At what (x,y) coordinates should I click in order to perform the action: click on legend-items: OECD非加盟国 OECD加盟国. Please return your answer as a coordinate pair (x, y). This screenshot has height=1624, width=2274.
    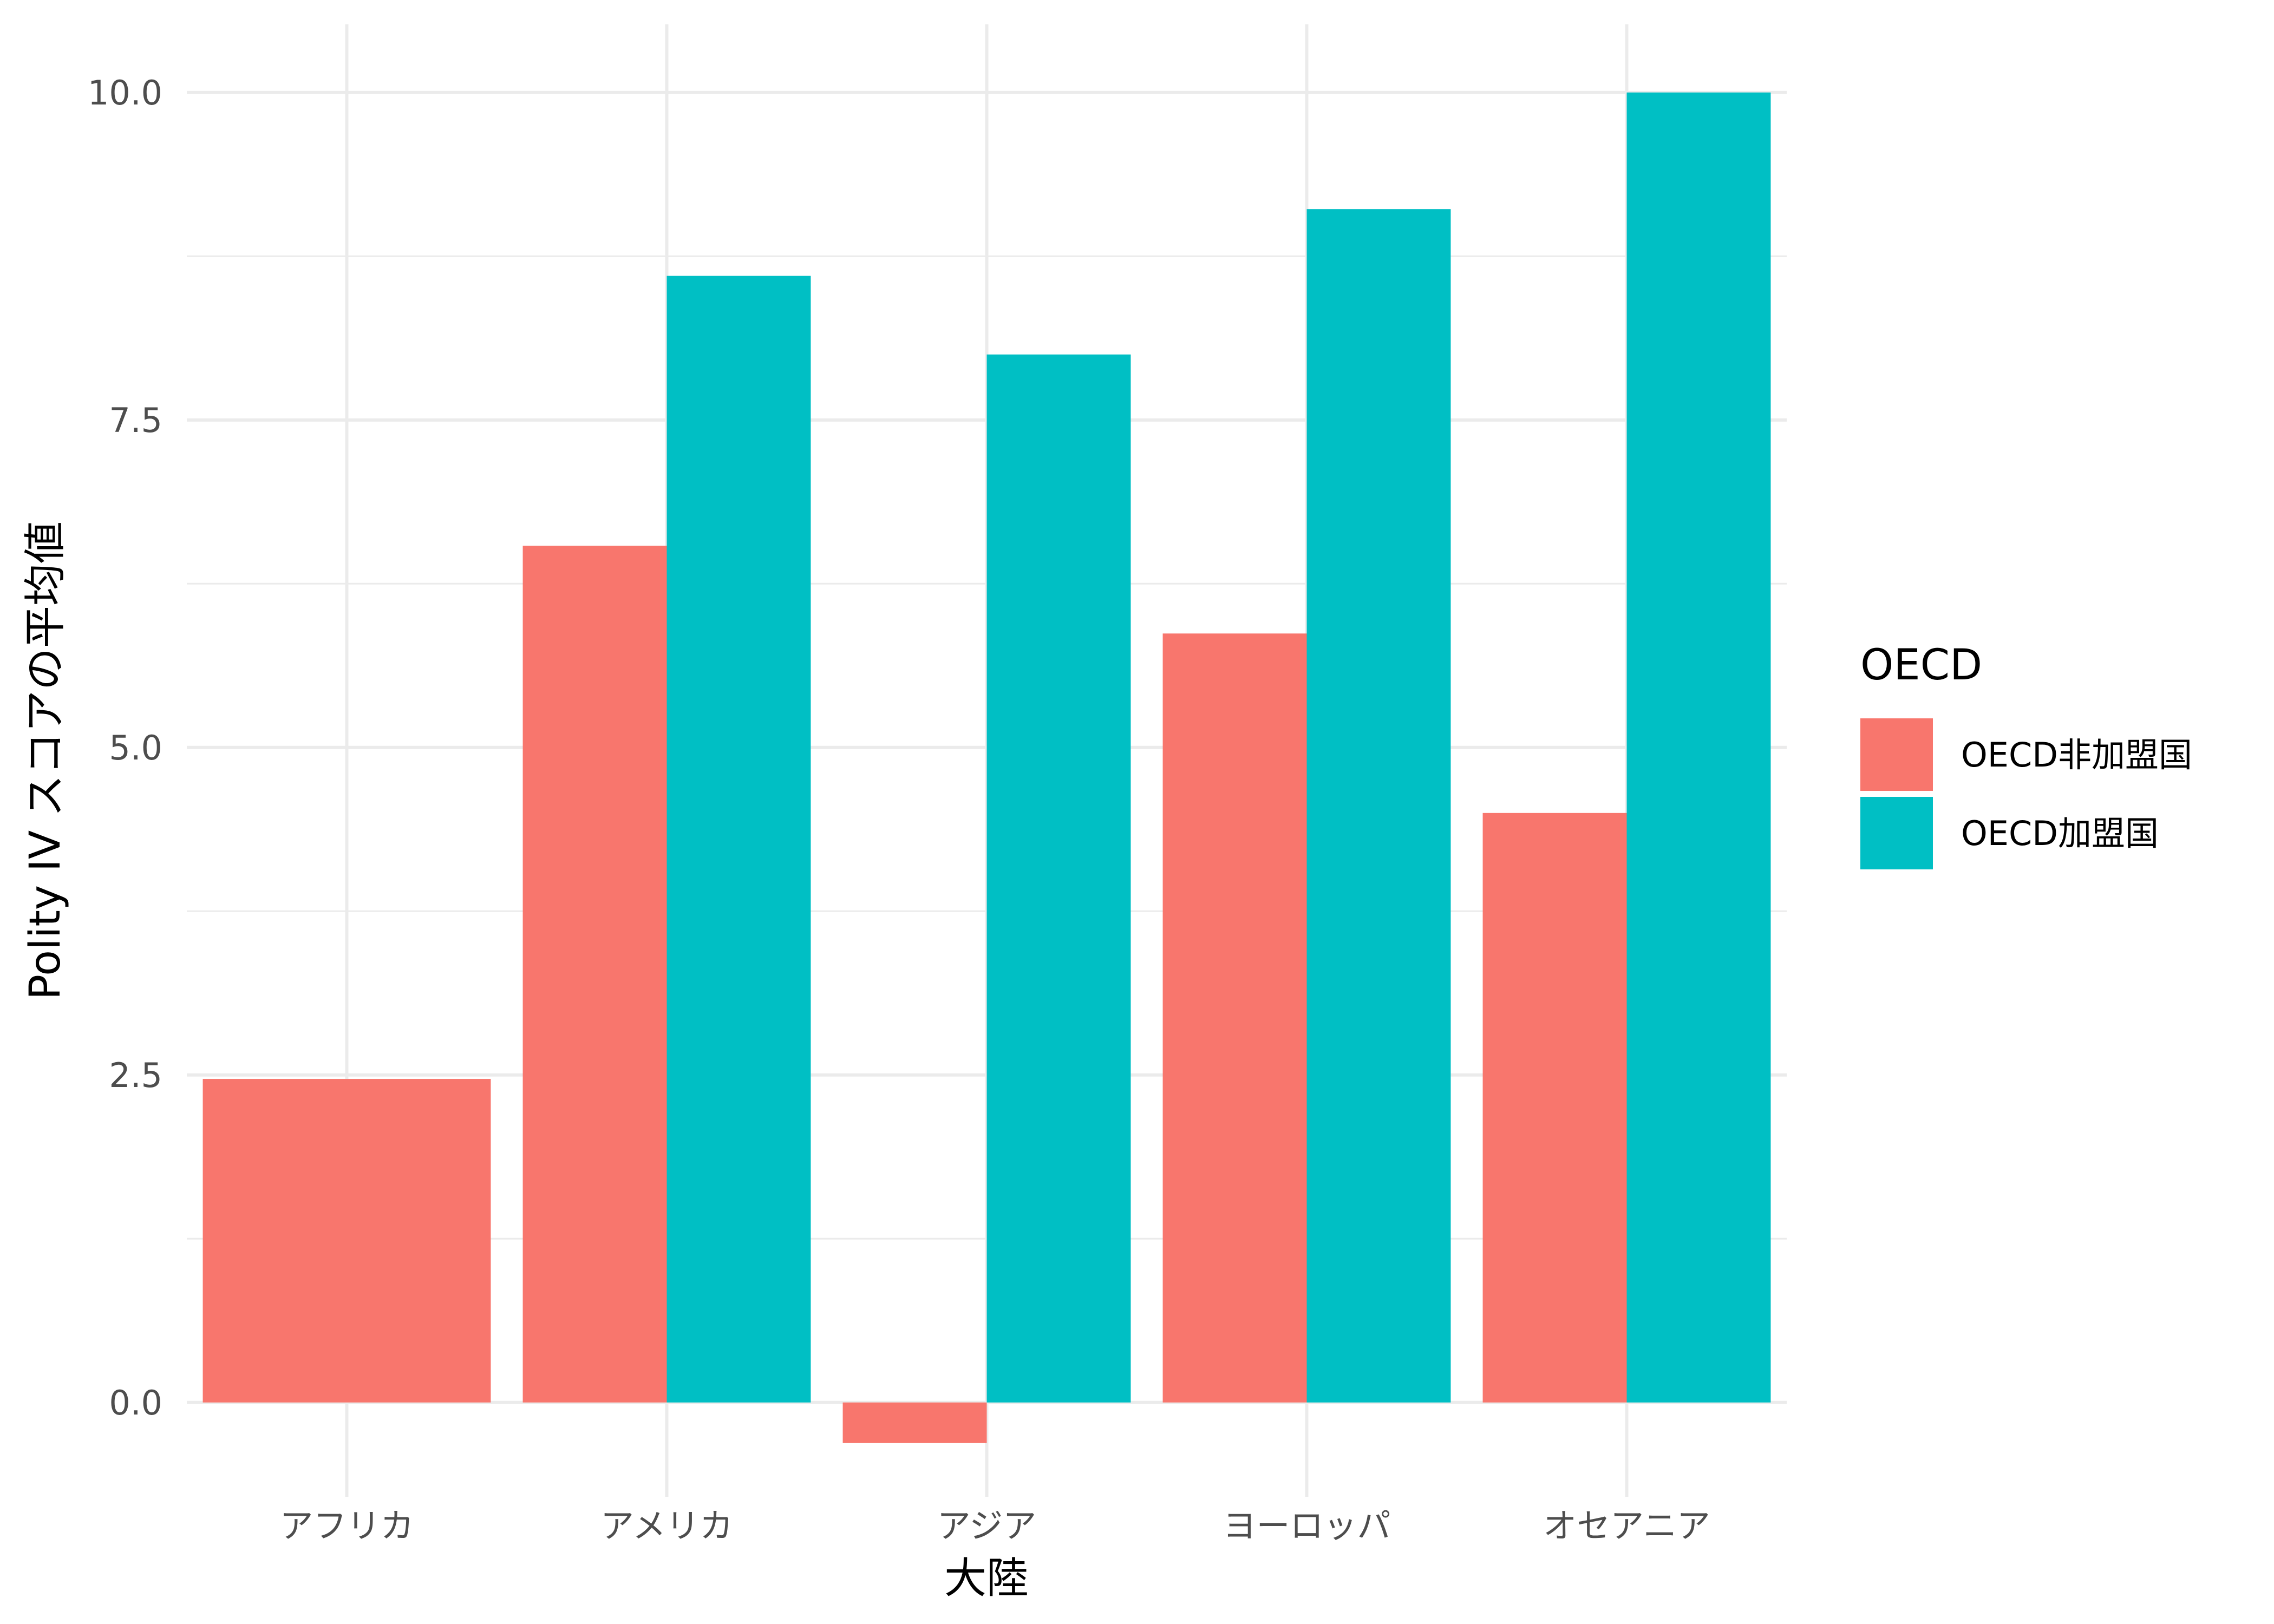
    Looking at the image, I should click on (2026, 794).